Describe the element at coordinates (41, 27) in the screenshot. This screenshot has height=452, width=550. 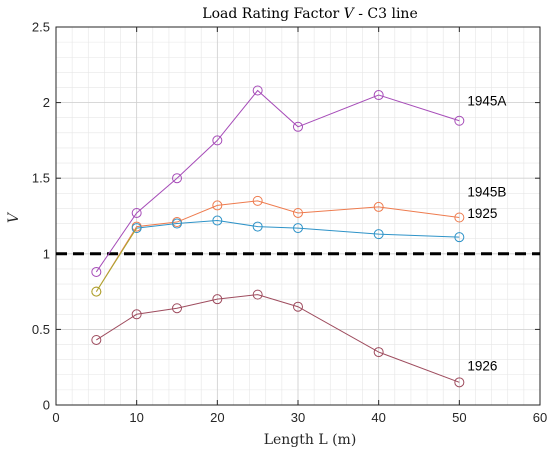
I see `y-tick-label: 2.5` at that location.